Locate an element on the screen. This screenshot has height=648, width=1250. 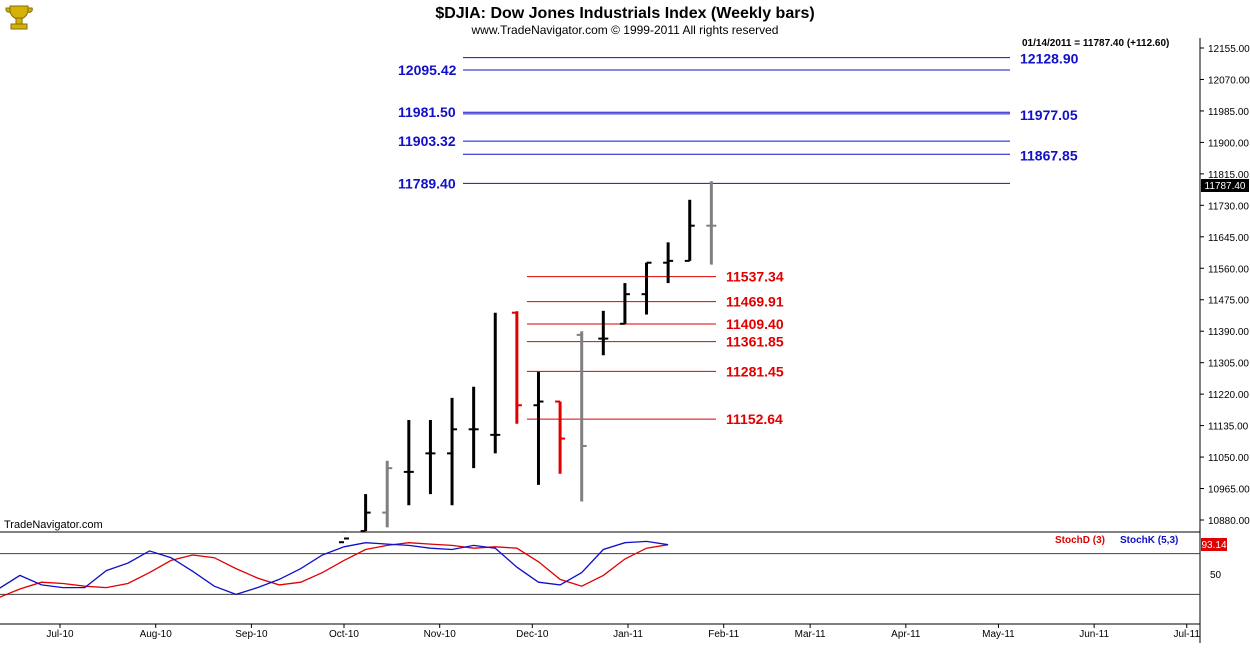
blue-level-label: 11981.50 is located at coordinates (427, 112).